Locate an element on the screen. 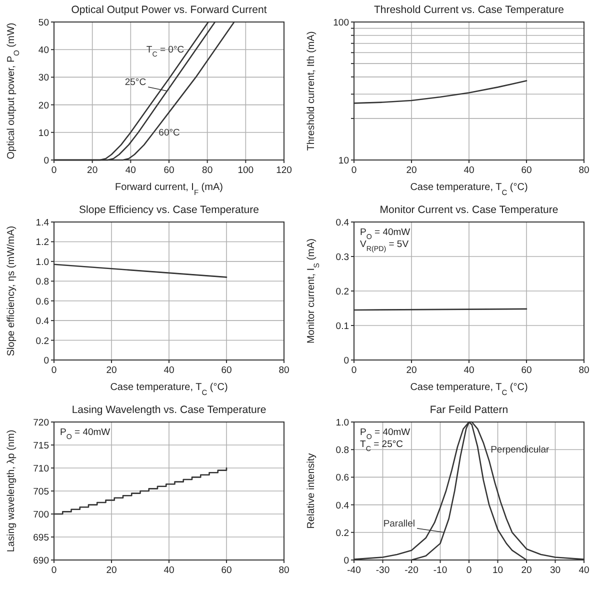 The height and width of the screenshot is (600, 600). y-tick-label: 715 is located at coordinates (41, 446).